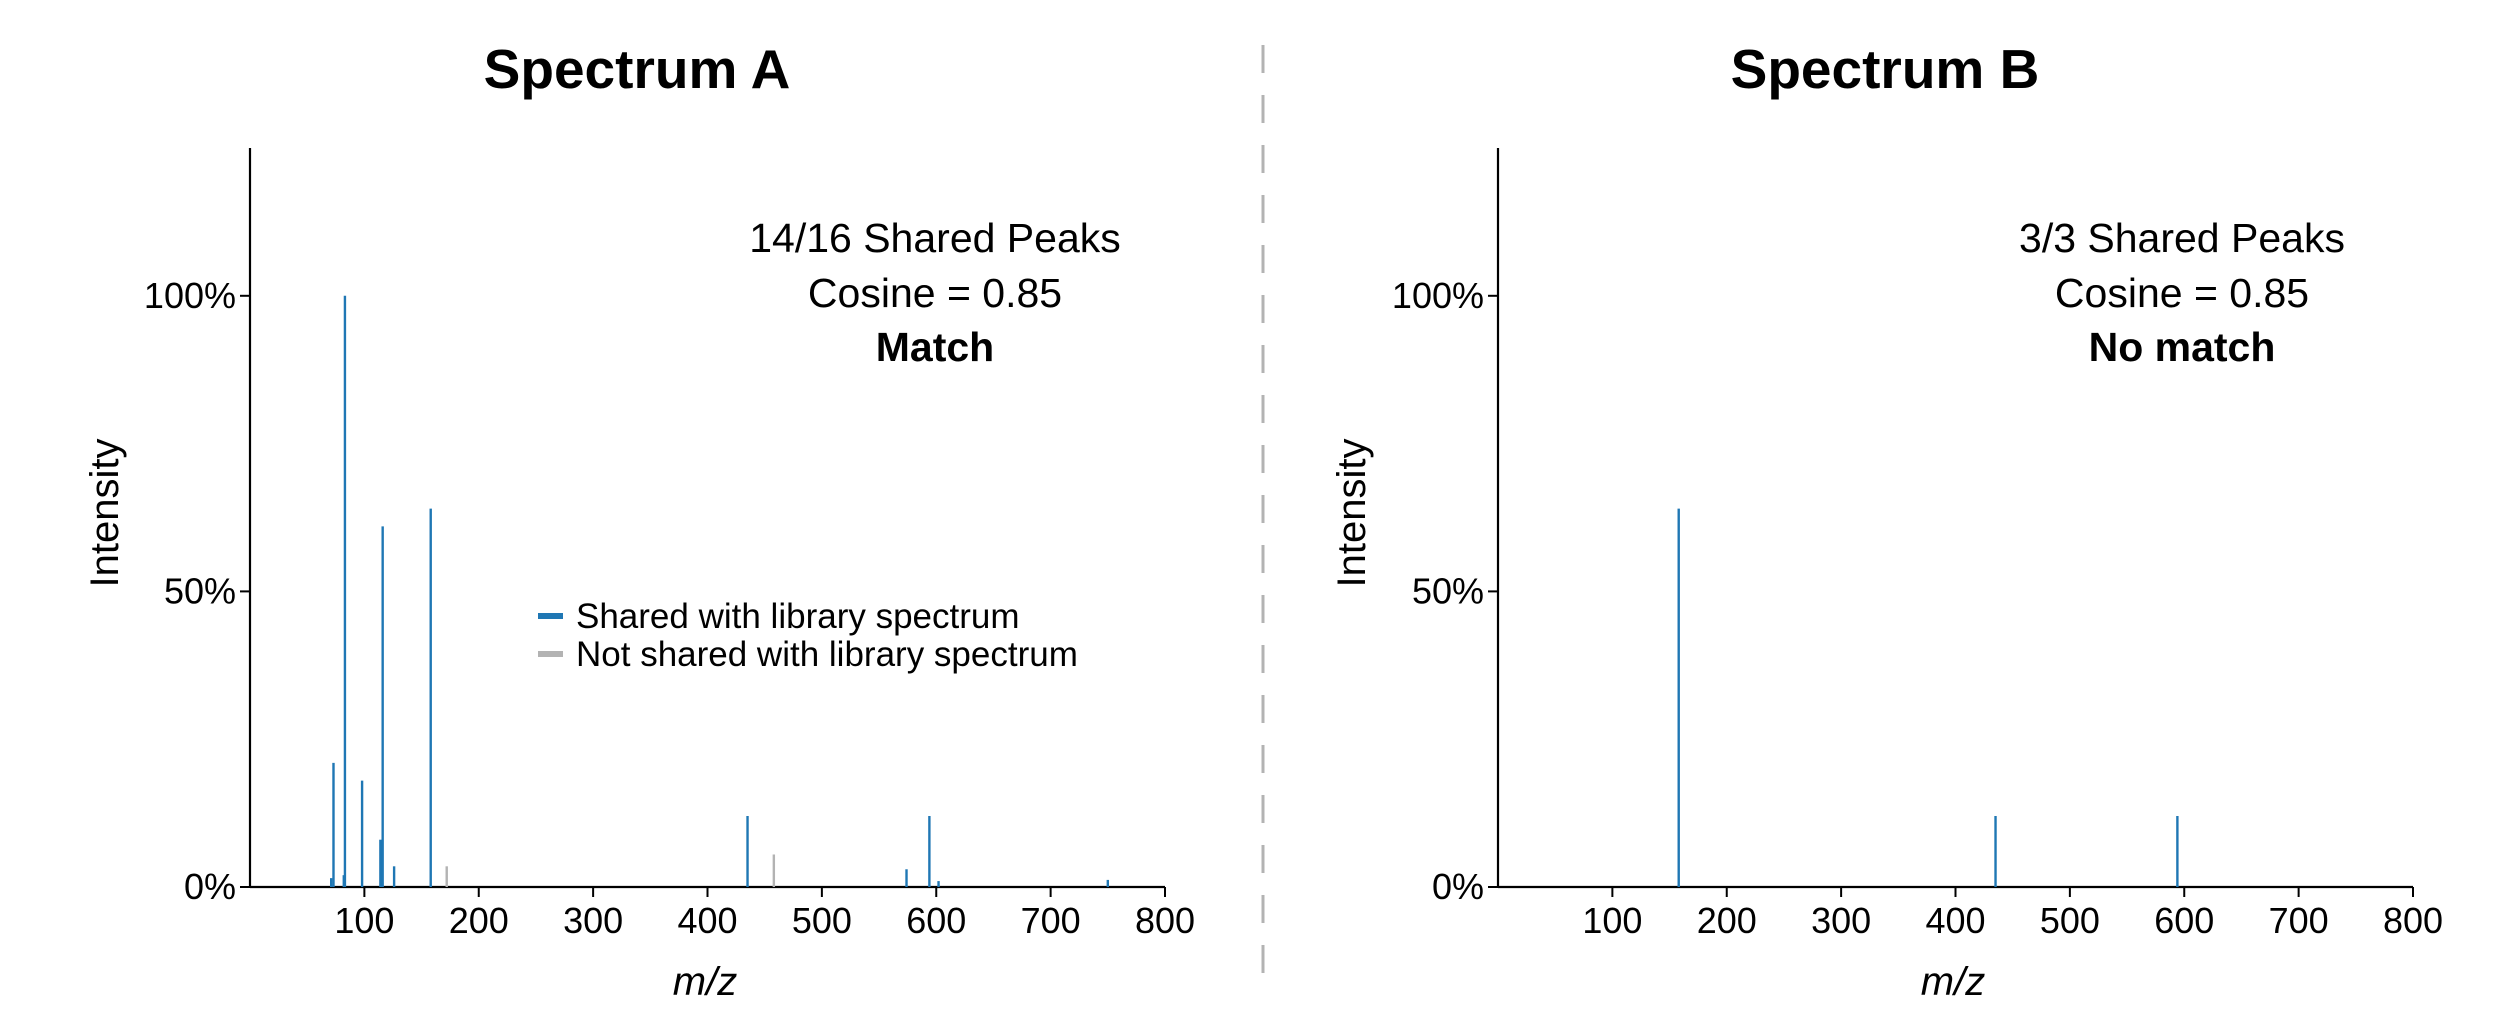 This screenshot has height=1025, width=2500. Describe the element at coordinates (550, 654) in the screenshot. I see `legend-swatch-not-shared` at that location.